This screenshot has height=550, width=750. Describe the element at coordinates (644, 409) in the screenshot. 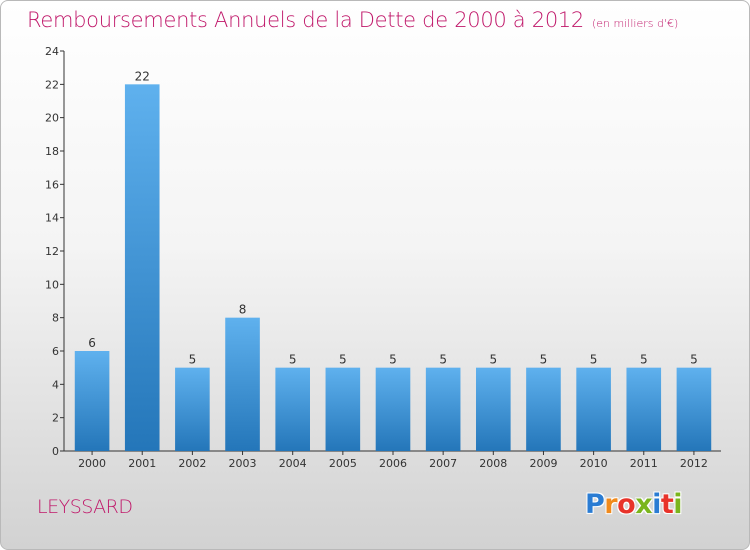

I see `bar-2011` at that location.